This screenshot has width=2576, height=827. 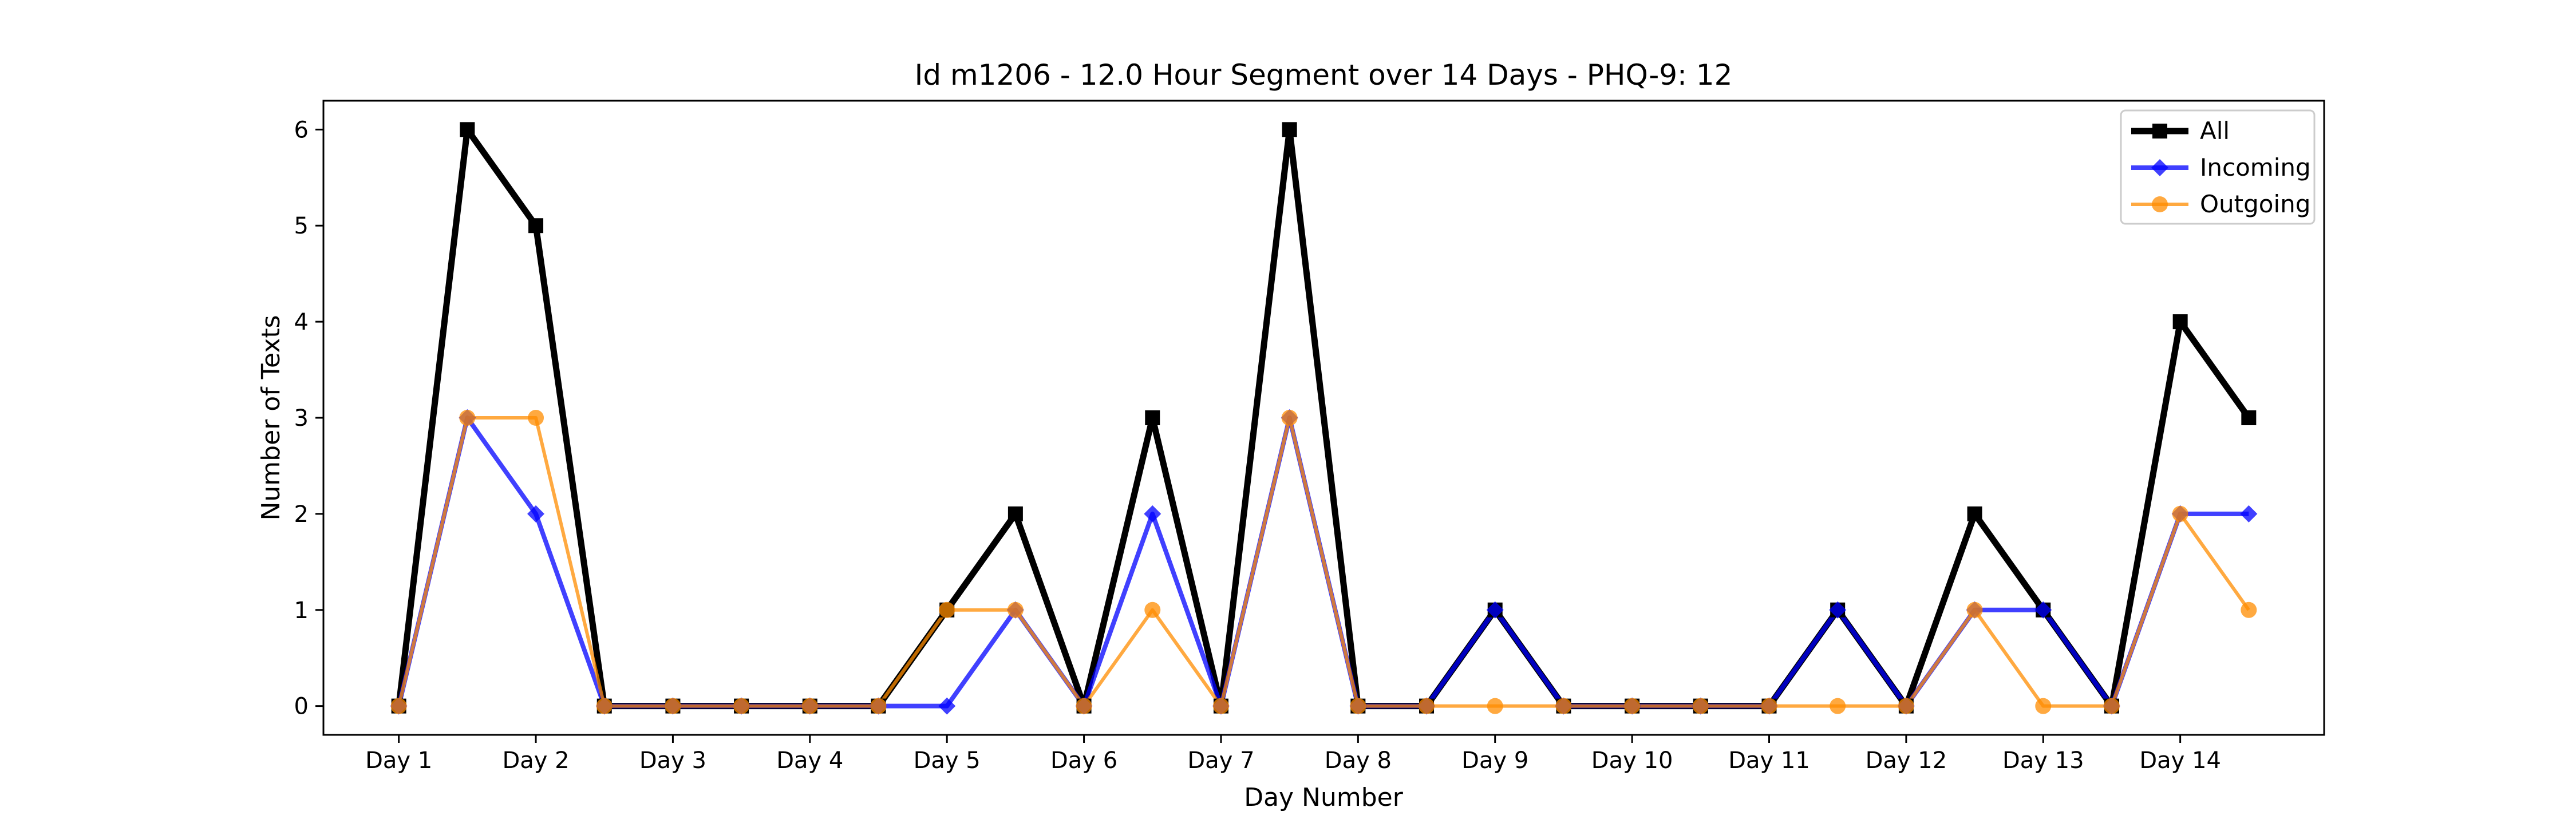 I want to click on x-tick-label: Day 6, so click(x=1083, y=760).